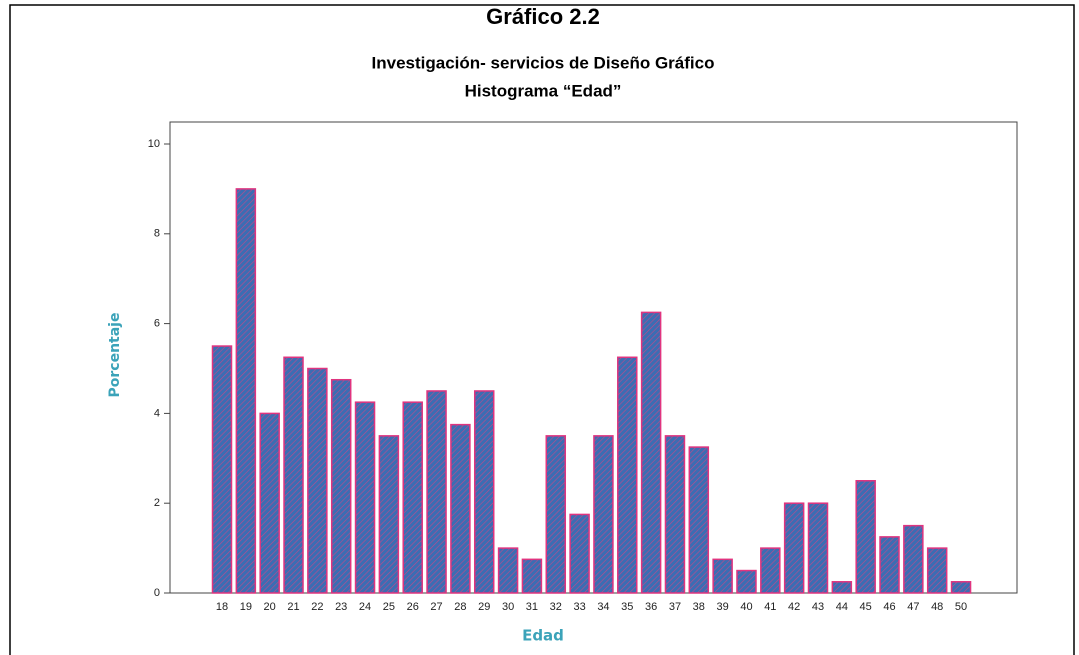  Describe the element at coordinates (341, 607) in the screenshot. I see `x-tick-label: 23` at that location.